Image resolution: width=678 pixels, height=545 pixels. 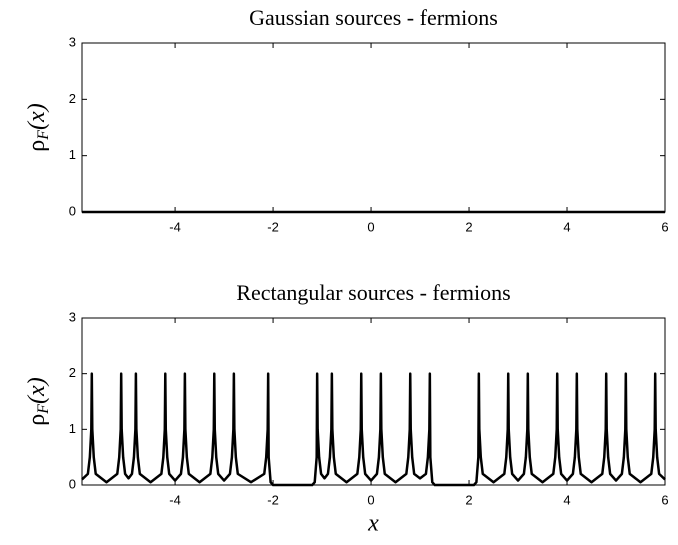 What do you see at coordinates (373, 524) in the screenshot?
I see `x-axis-label: x` at bounding box center [373, 524].